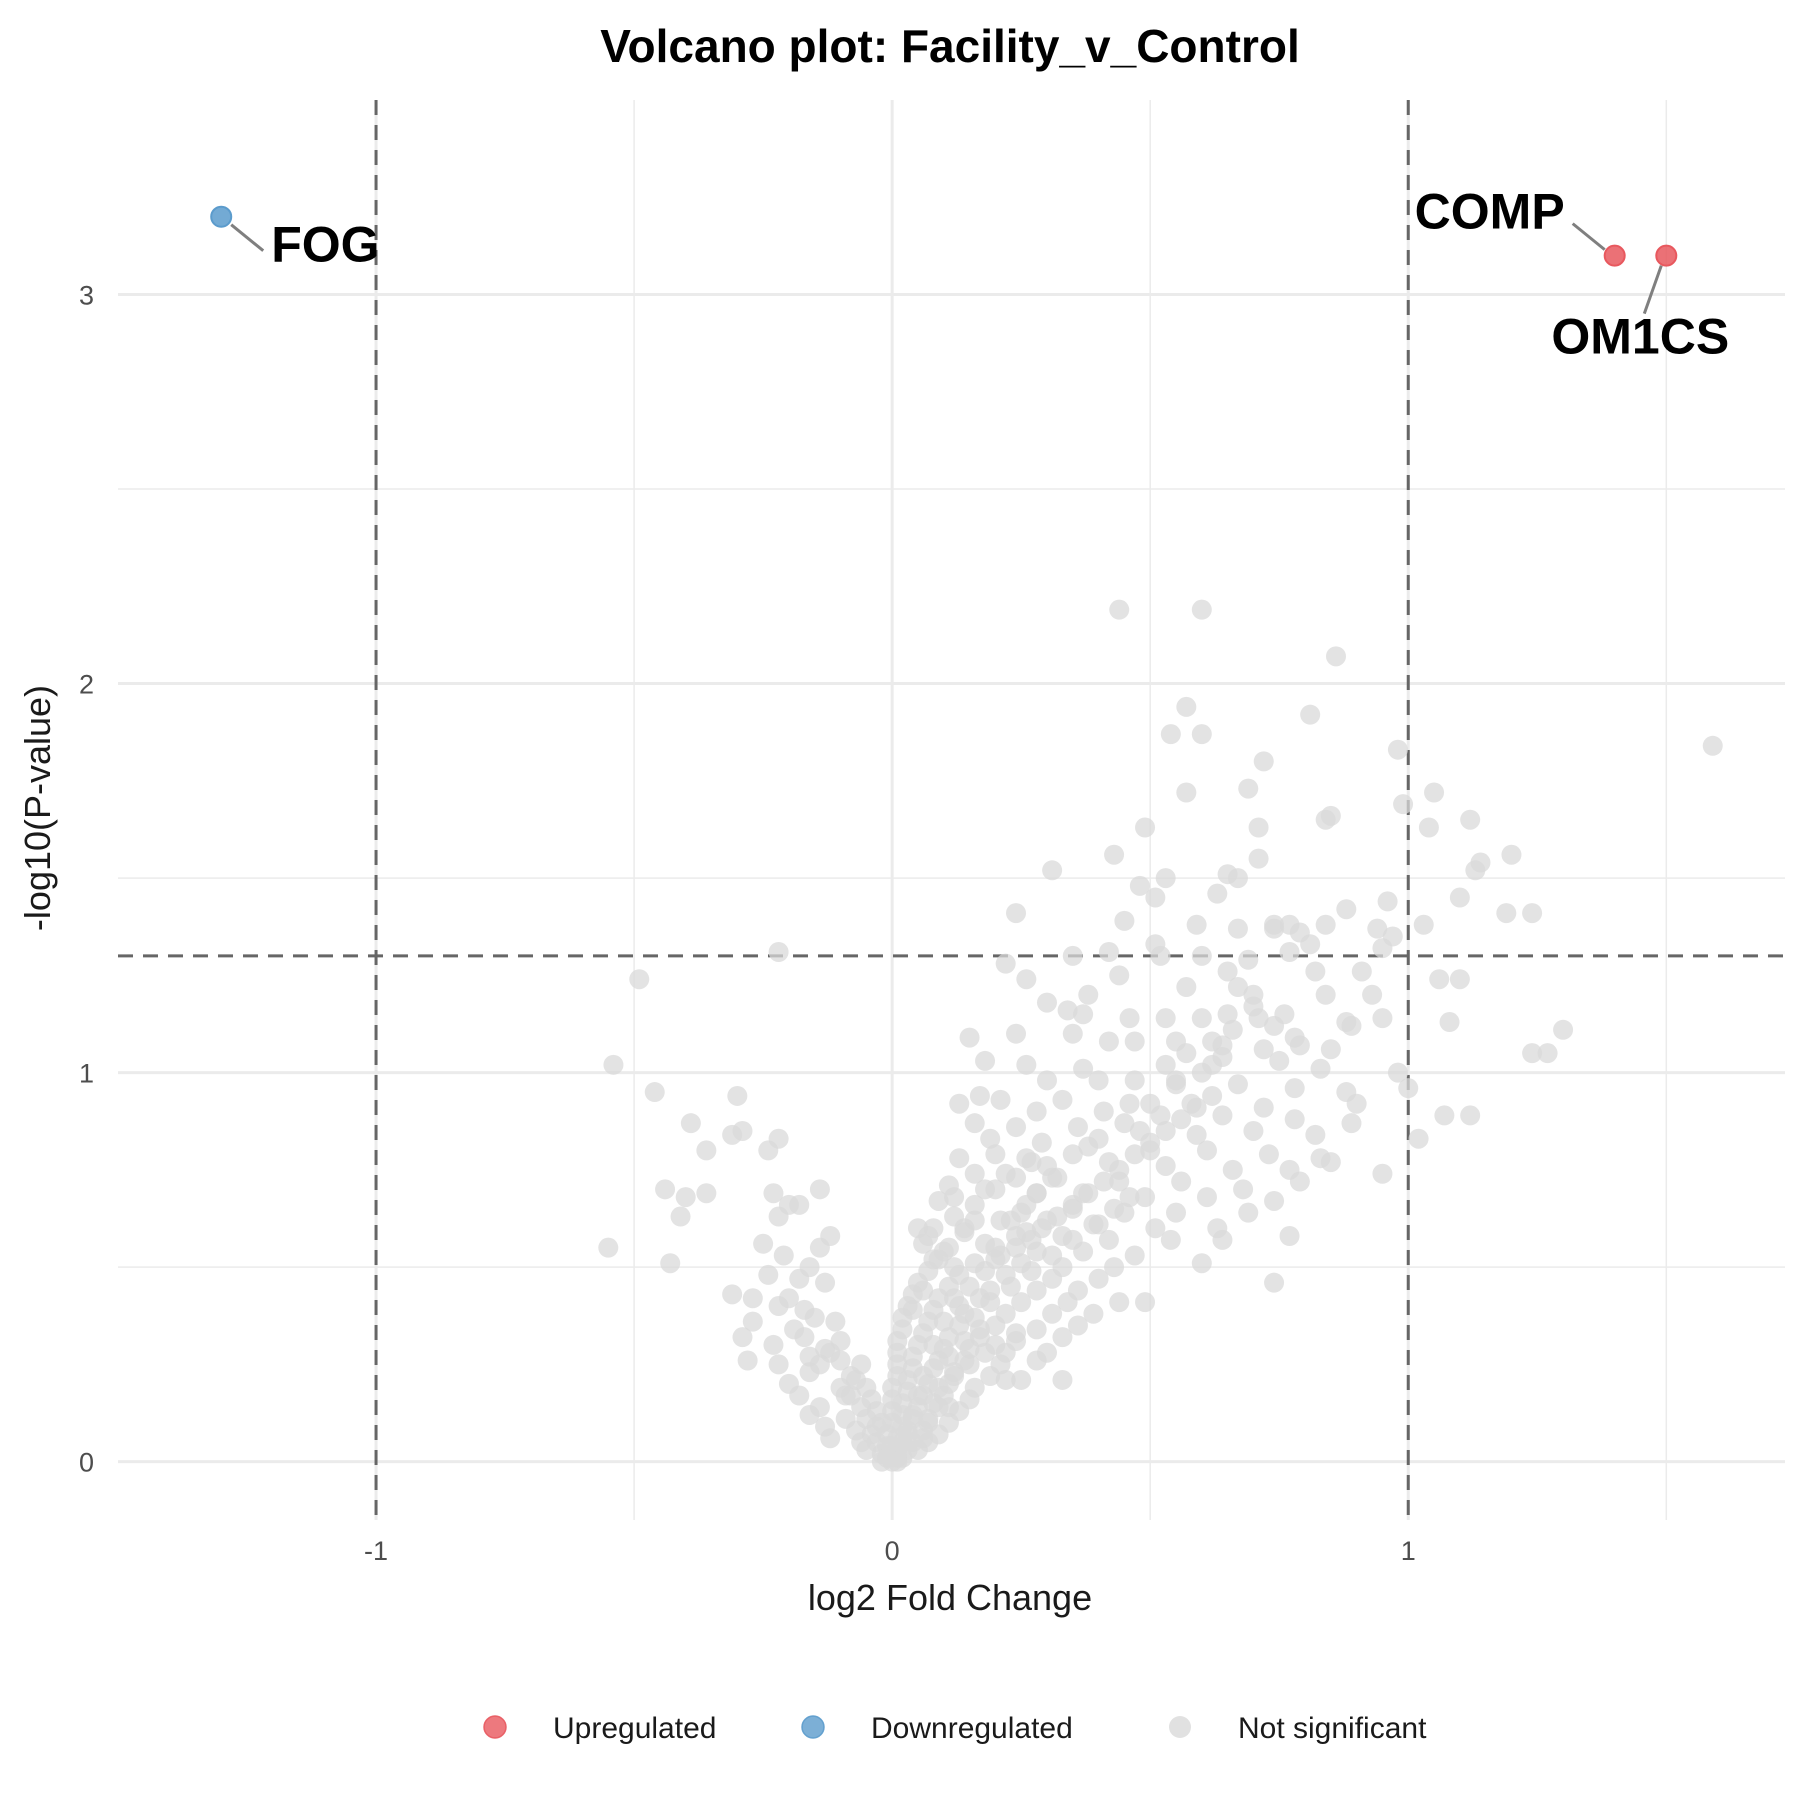  Describe the element at coordinates (221, 216) in the screenshot. I see `point-downregulated` at that location.